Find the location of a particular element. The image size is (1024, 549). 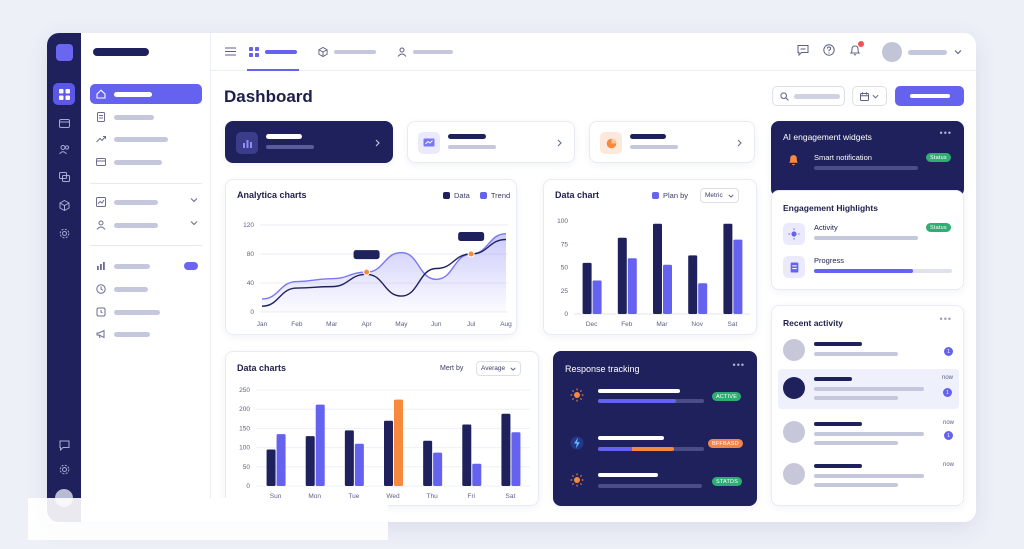

gear-icon is located at coordinates (64, 469).